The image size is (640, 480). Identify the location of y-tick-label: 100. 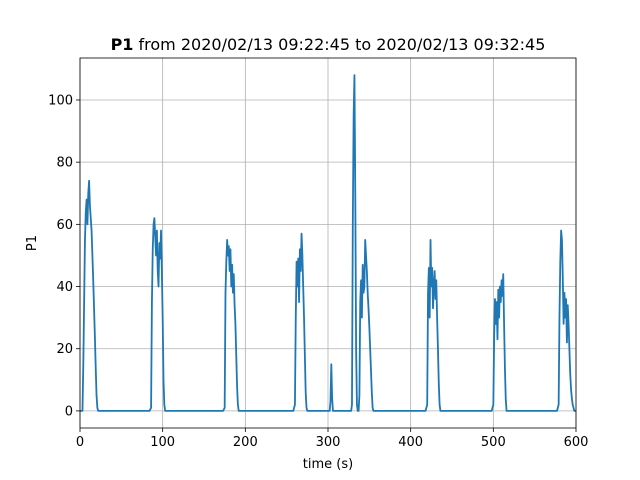
(60, 100).